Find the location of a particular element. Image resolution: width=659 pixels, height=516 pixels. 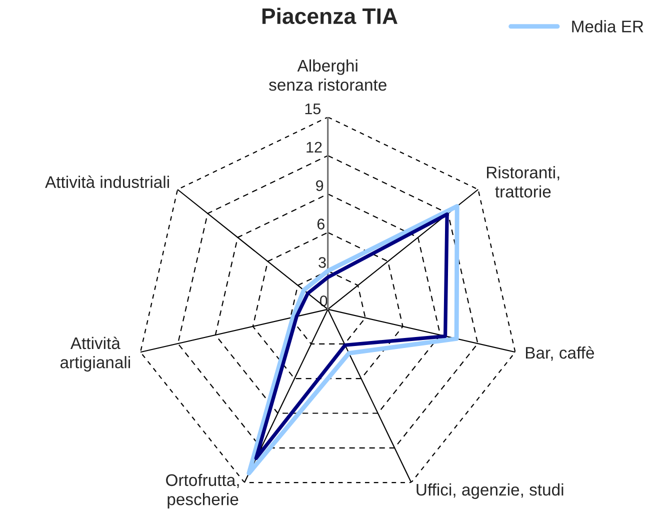

y-tick-label: 12 is located at coordinates (314, 147).